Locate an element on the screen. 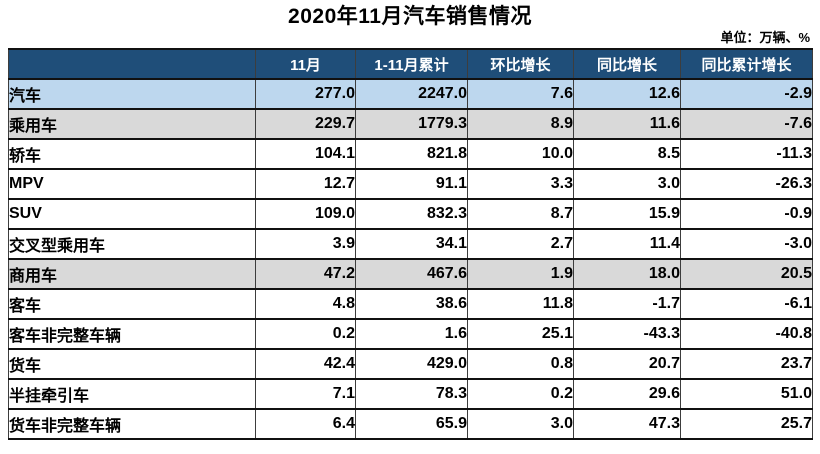 Image resolution: width=820 pixels, height=454 pixels. cell-value: 12.6 is located at coordinates (627, 94).